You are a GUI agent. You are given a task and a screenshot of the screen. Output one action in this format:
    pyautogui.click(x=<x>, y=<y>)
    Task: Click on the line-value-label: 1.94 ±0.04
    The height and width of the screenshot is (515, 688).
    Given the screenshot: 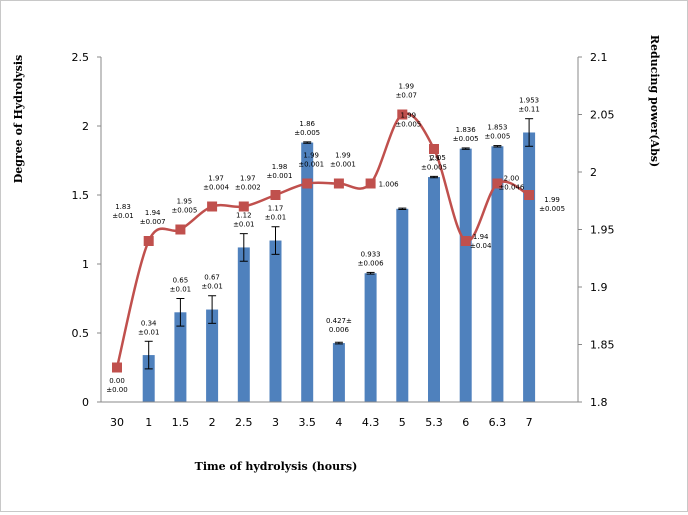 What is the action you would take?
    pyautogui.click(x=481, y=241)
    